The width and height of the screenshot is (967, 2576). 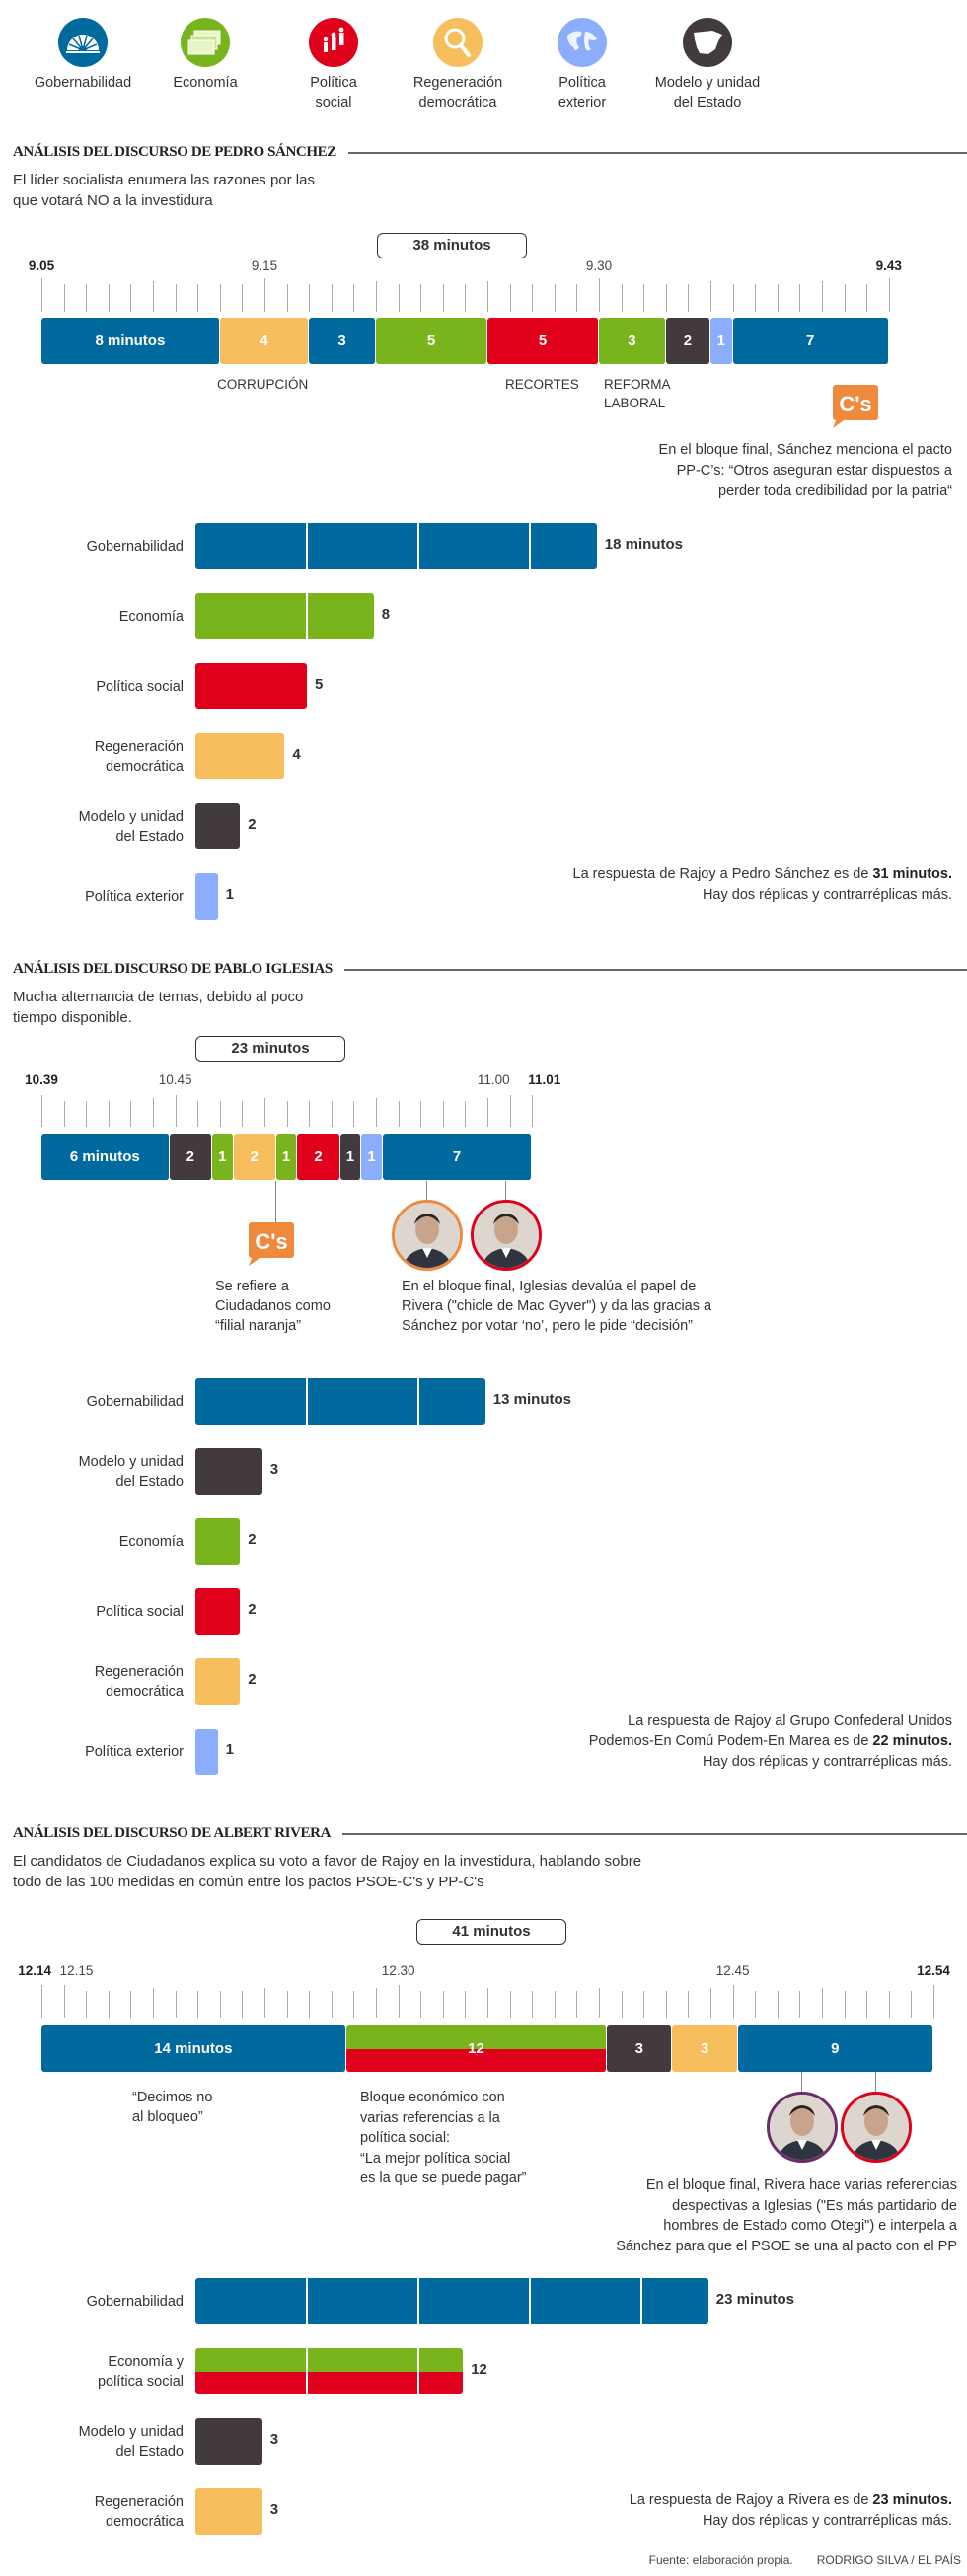 I want to click on banknotes-icon, so click(x=205, y=42).